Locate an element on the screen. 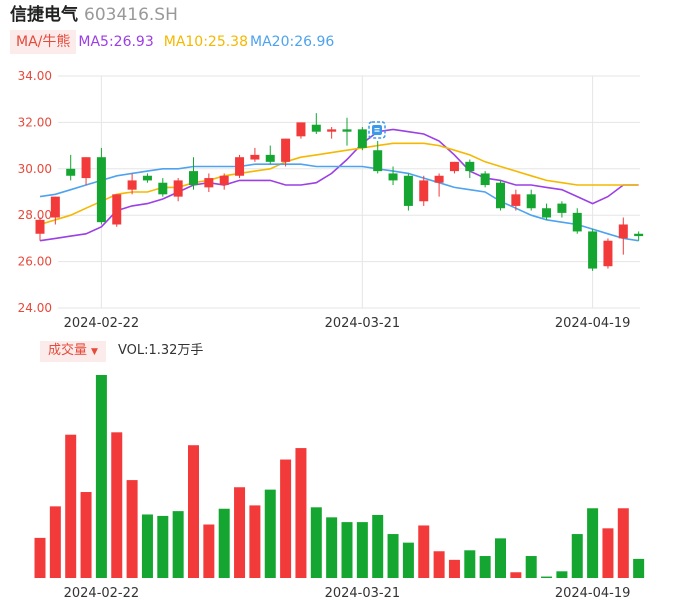 Image resolution: width=686 pixels, height=606 pixels. volume-indicator-button: 成交量 ▼ is located at coordinates (73, 351).